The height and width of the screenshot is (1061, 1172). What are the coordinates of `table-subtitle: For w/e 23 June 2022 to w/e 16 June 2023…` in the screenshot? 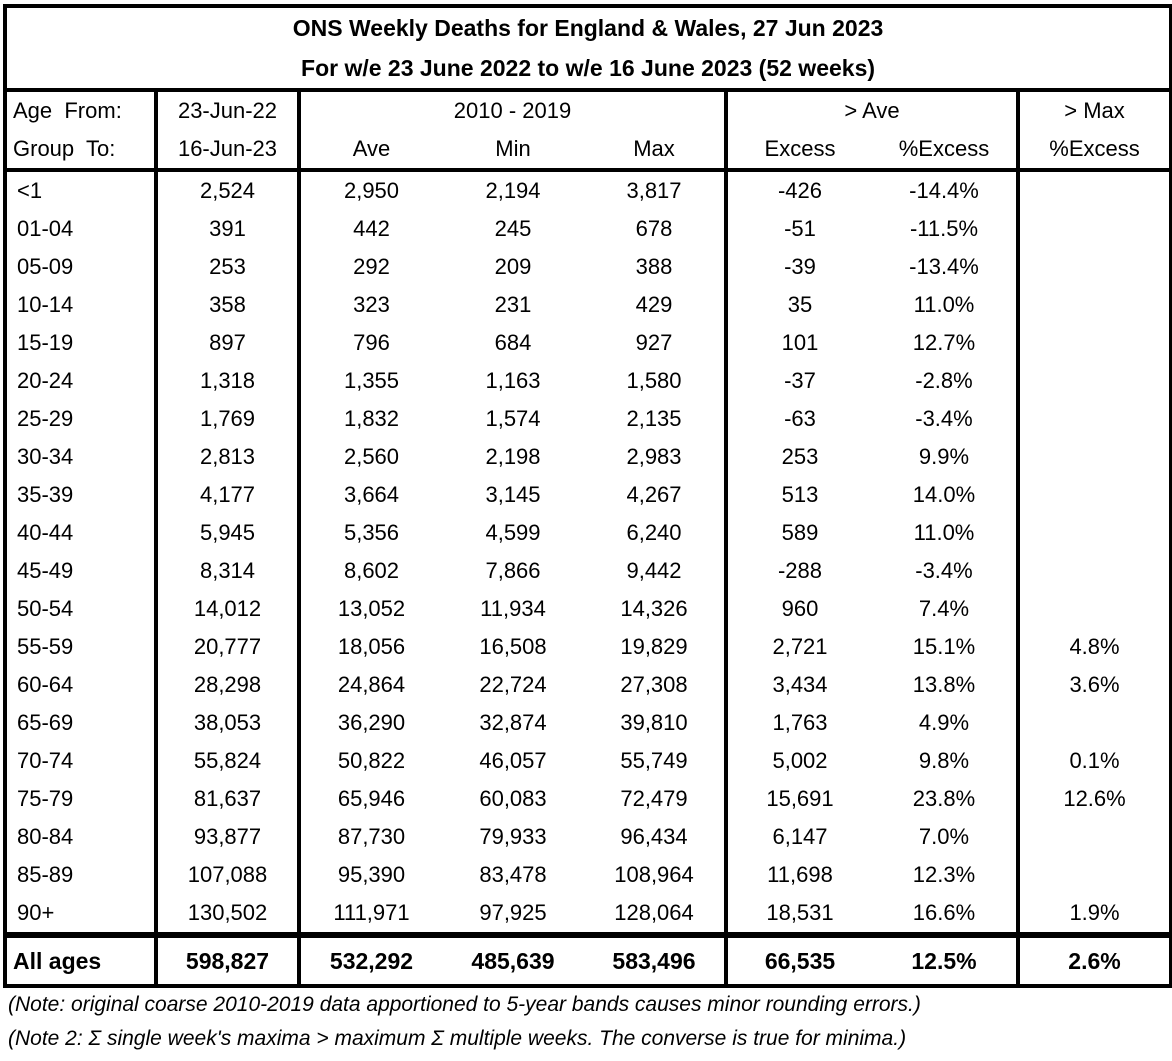 It's located at (587, 70).